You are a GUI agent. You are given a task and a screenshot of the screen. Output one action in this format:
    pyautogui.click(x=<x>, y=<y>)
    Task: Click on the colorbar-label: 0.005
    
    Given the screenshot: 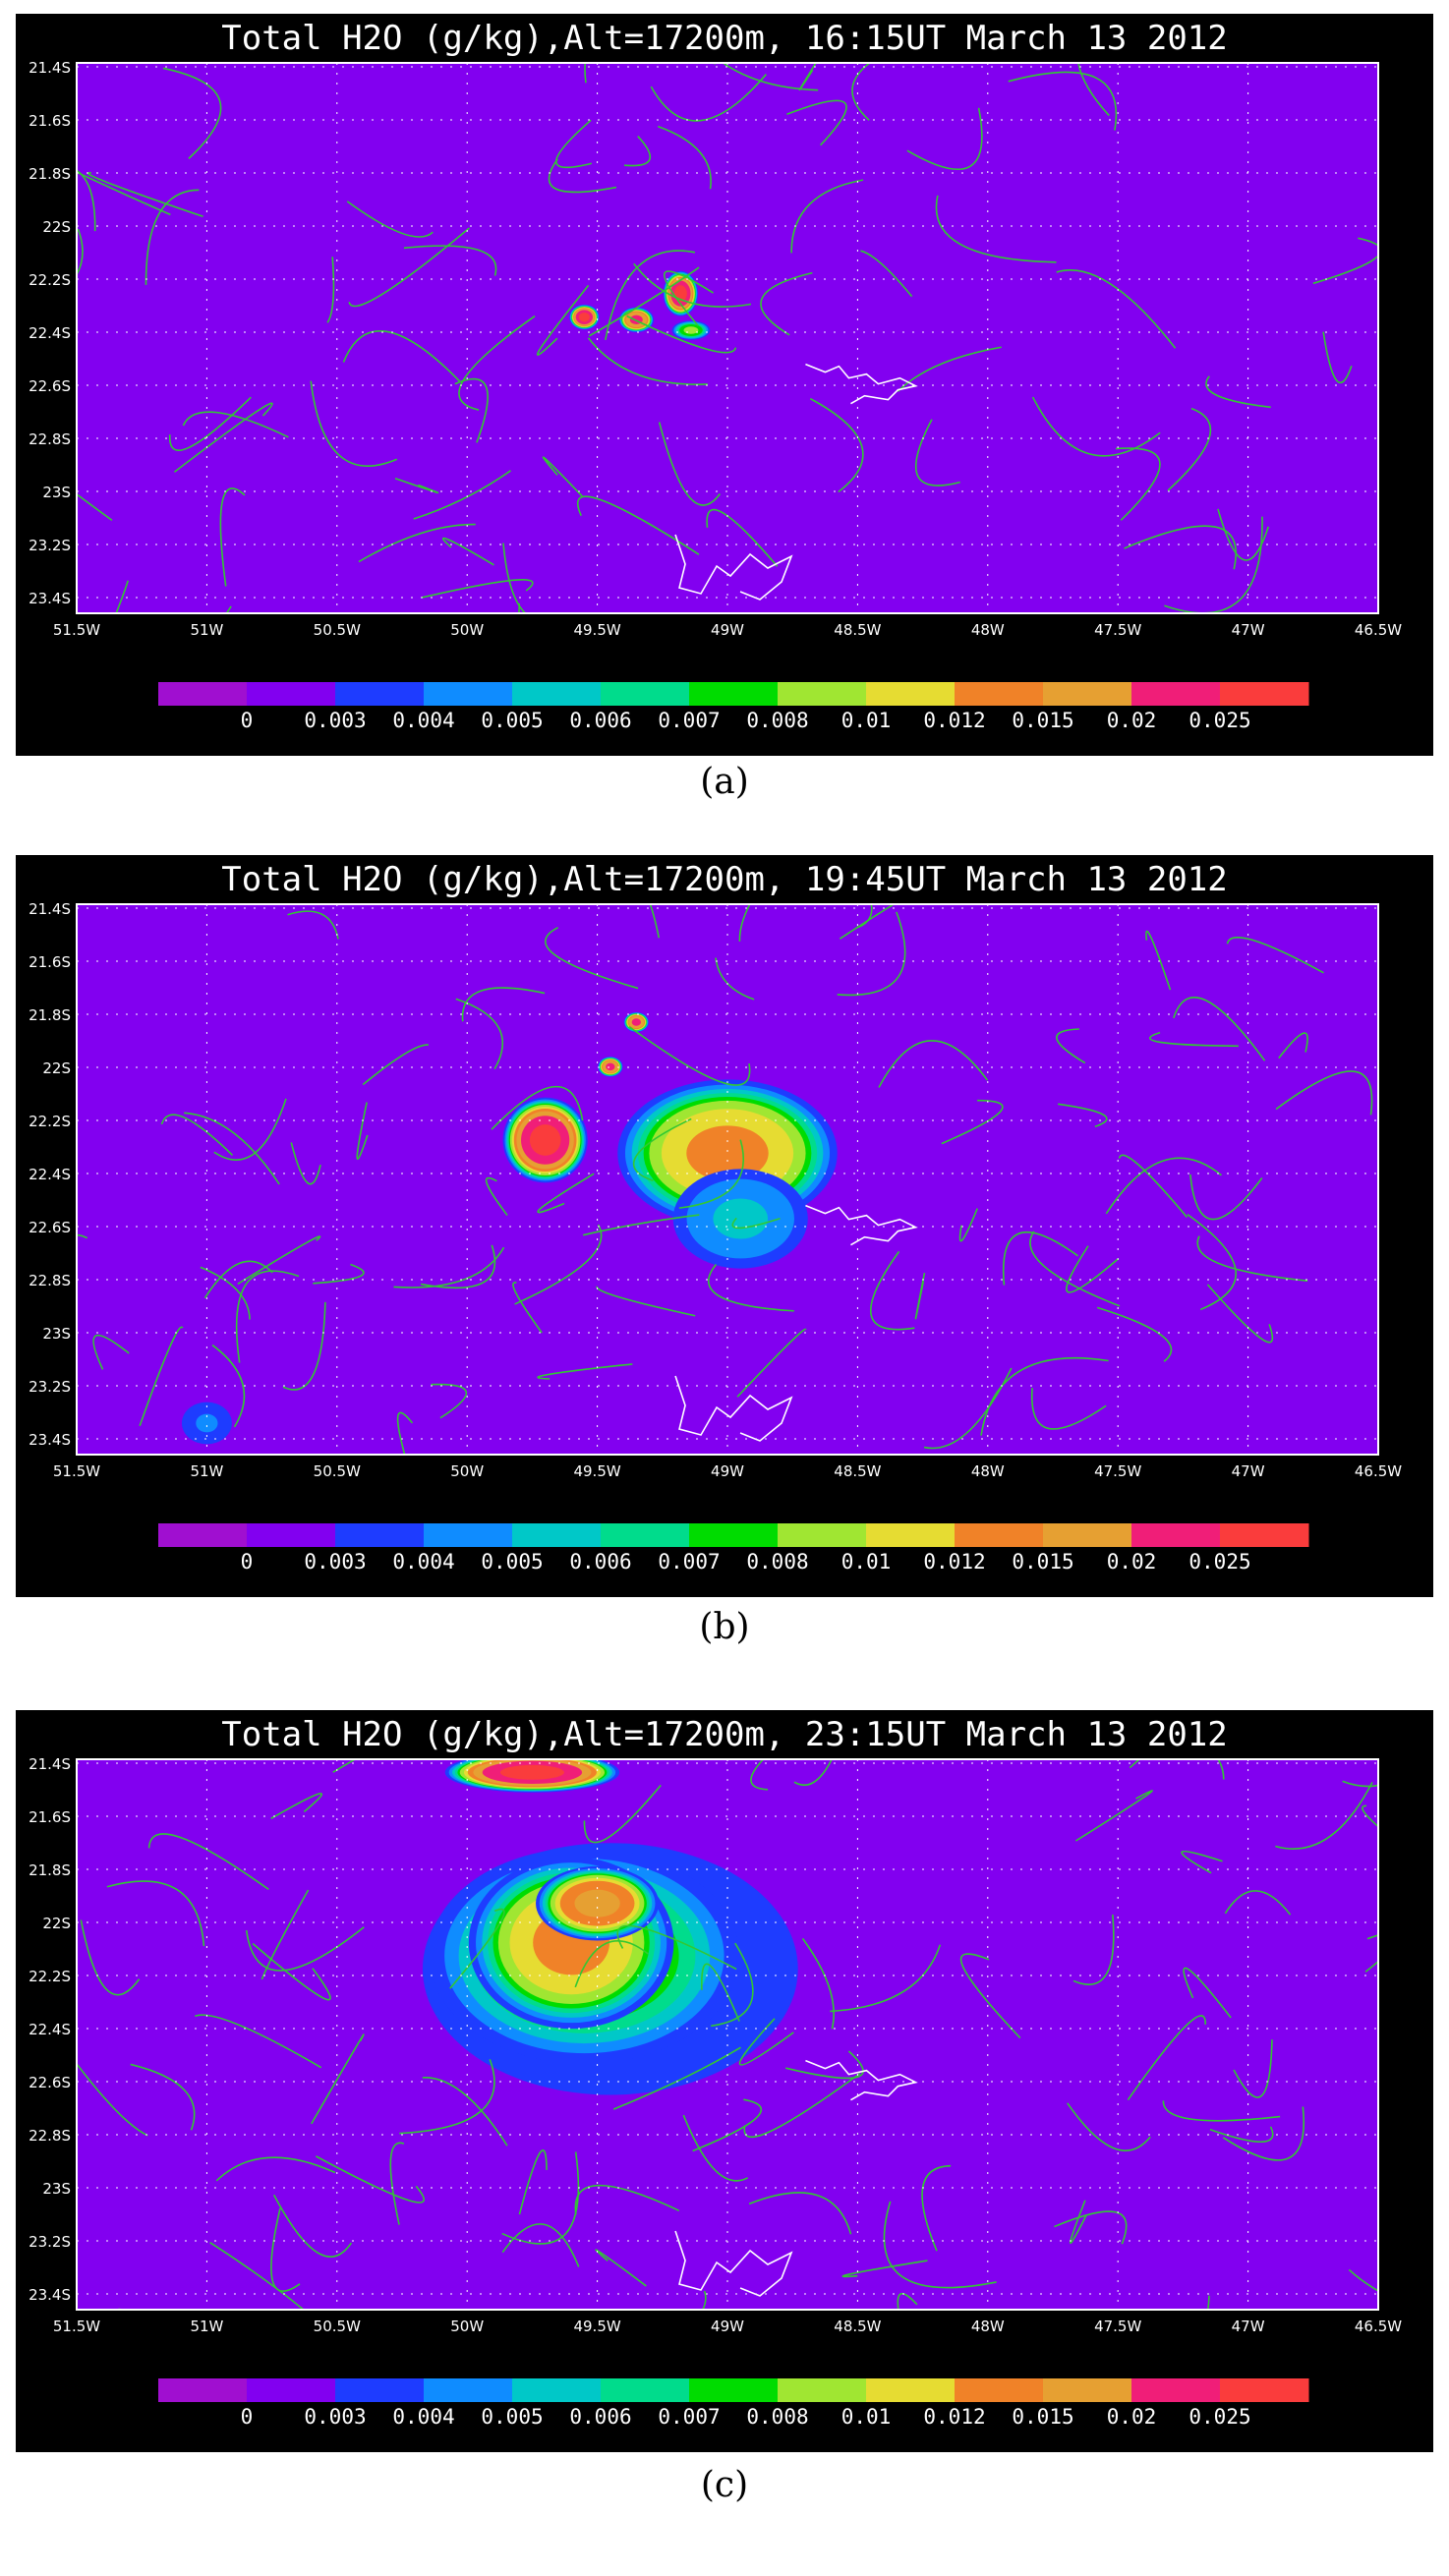 What is the action you would take?
    pyautogui.click(x=512, y=2417)
    